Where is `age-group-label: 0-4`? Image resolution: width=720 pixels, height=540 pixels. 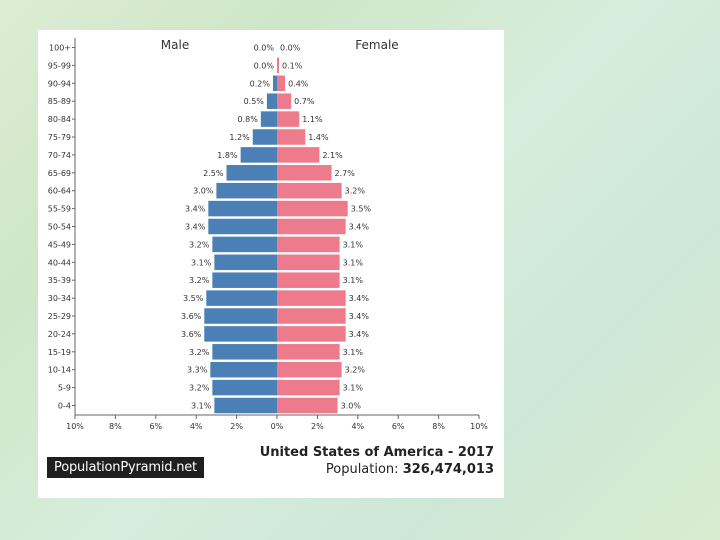
age-group-label: 0-4 is located at coordinates (64, 406).